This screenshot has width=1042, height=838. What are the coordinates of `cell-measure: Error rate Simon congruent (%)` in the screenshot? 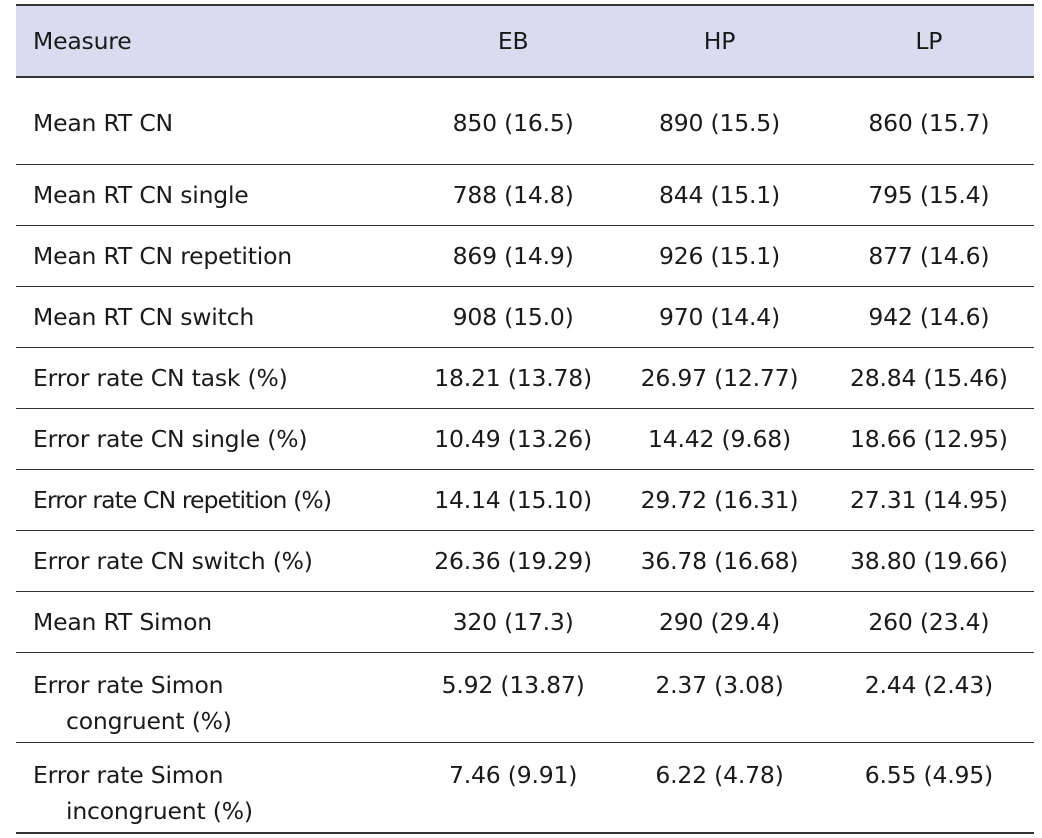 It's located at (213, 697).